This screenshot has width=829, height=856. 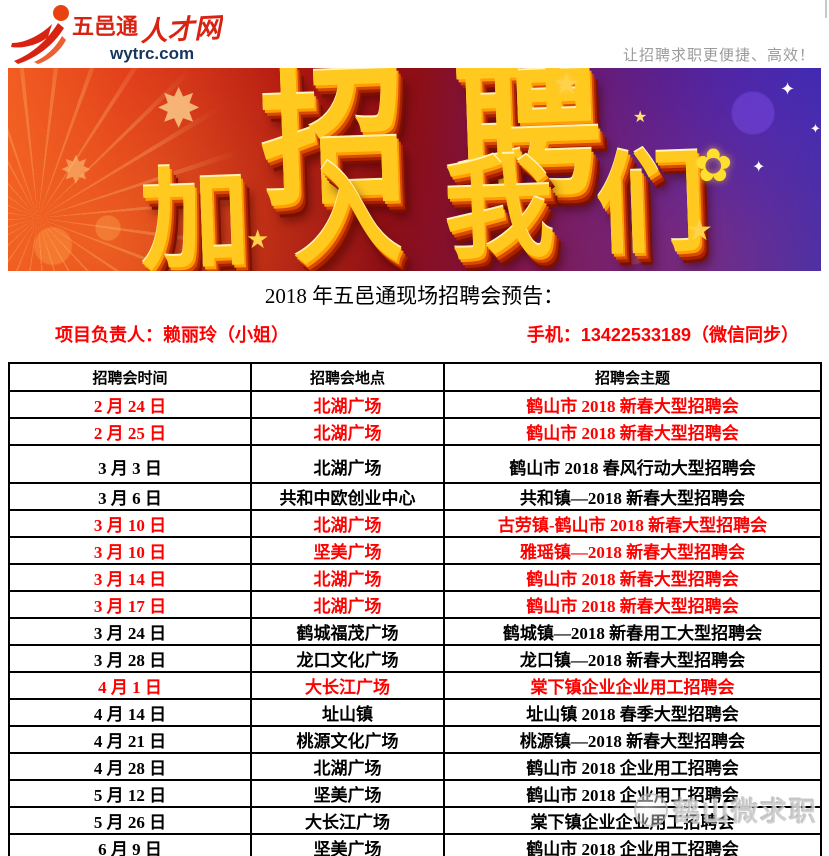 What do you see at coordinates (718, 55) in the screenshot?
I see `site-slogan: 让招聘求职更便捷、高效！` at bounding box center [718, 55].